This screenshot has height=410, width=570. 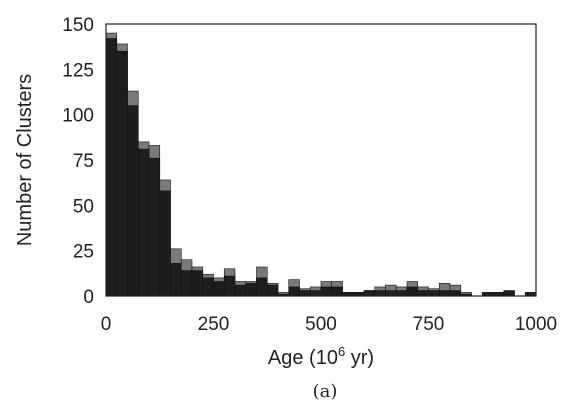 I want to click on x-tick-label: 750, so click(x=429, y=324).